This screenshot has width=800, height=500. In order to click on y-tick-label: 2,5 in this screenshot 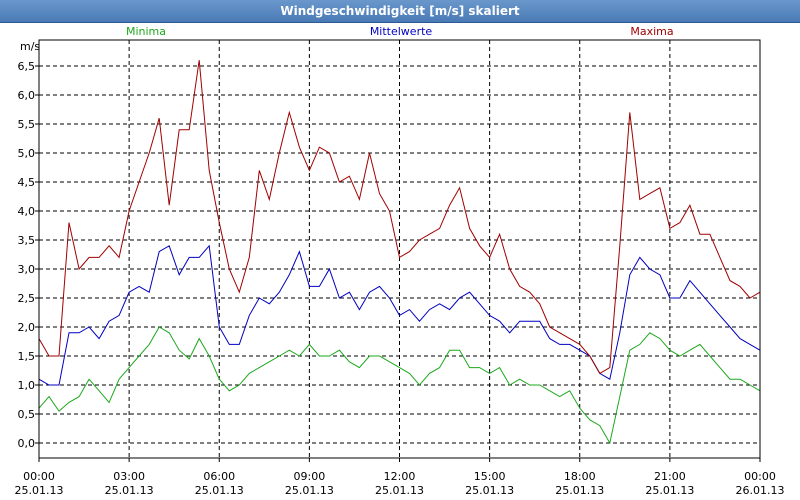, I will do `click(27, 298)`.